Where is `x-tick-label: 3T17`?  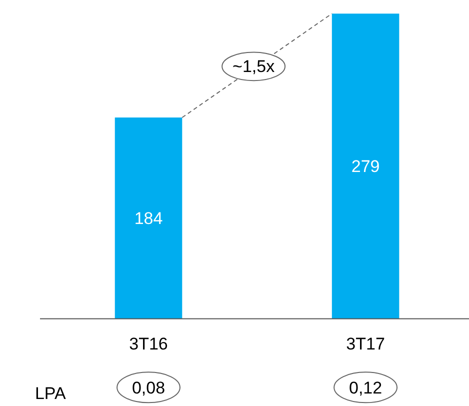 x-tick-label: 3T17 is located at coordinates (365, 344).